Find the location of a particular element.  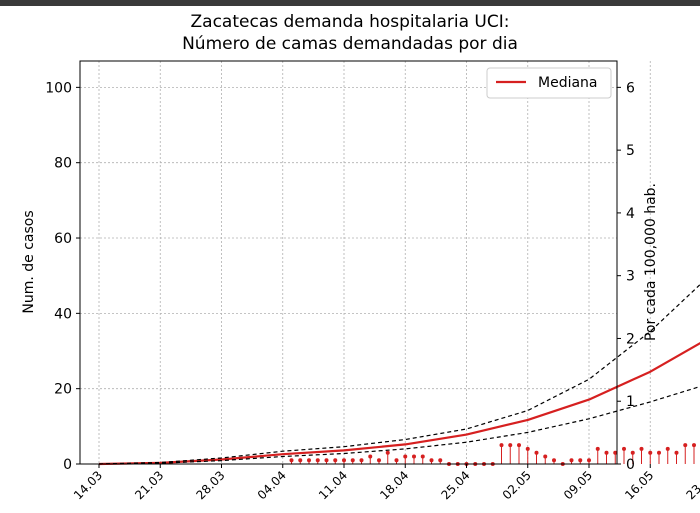

y-right-tick-label: 1 is located at coordinates (630, 402).